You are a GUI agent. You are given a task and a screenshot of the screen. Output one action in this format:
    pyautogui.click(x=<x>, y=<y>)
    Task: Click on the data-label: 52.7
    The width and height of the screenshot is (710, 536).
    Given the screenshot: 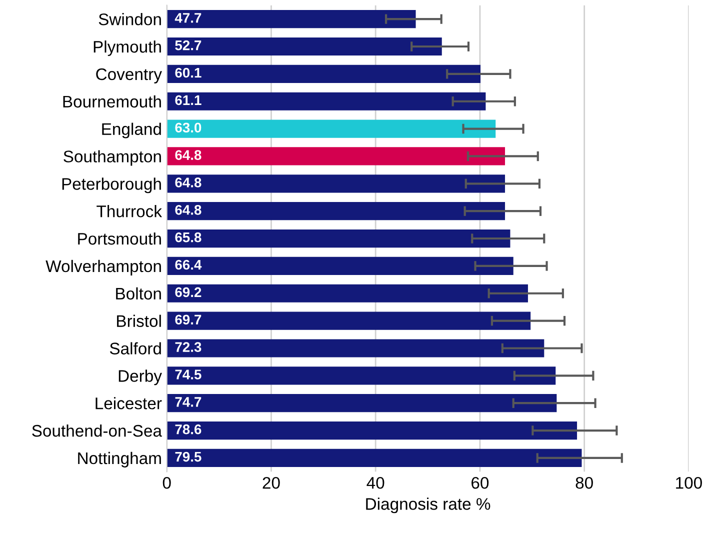 What is the action you would take?
    pyautogui.click(x=188, y=45)
    